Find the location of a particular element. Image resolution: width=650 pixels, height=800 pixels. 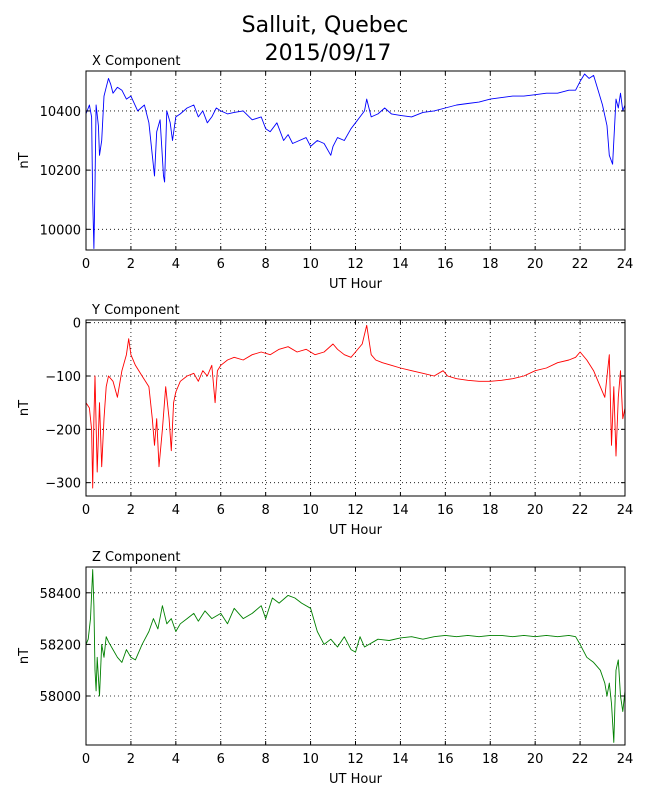

z-component-xtick-label-10: 20 is located at coordinates (535, 759).